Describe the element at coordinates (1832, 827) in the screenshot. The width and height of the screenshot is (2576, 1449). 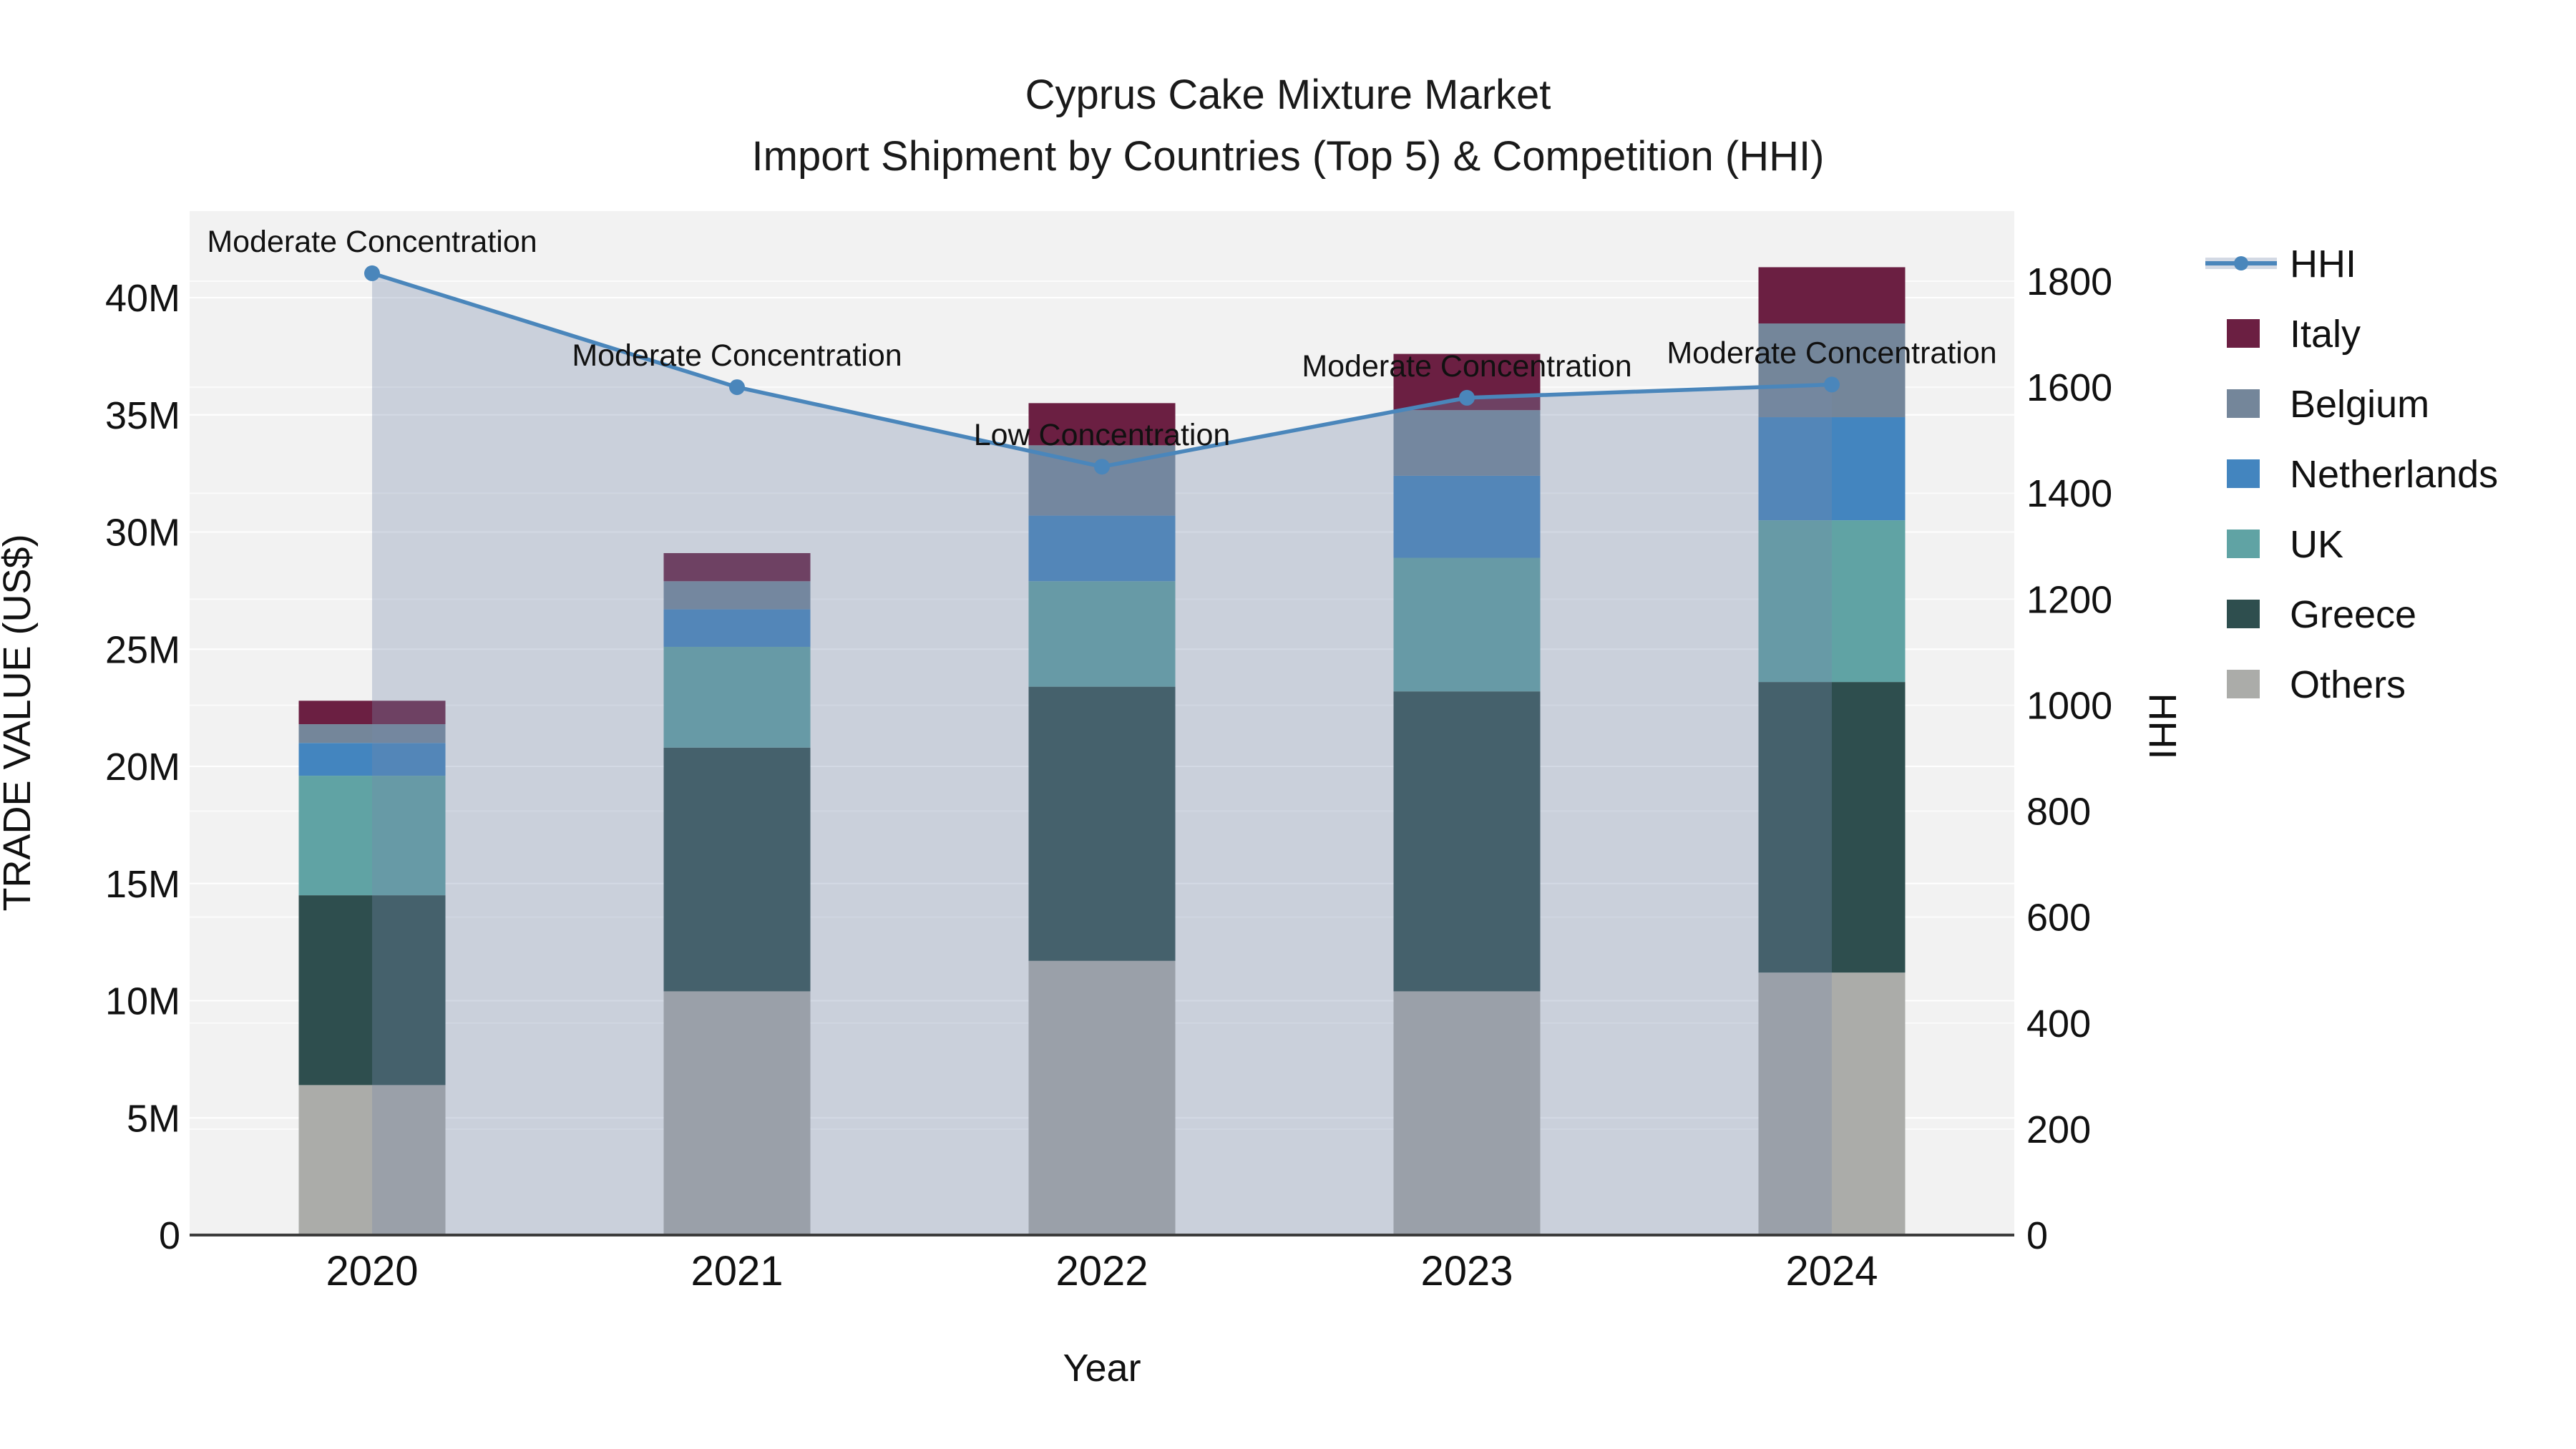
I see `bar-segment-greece-2024` at that location.